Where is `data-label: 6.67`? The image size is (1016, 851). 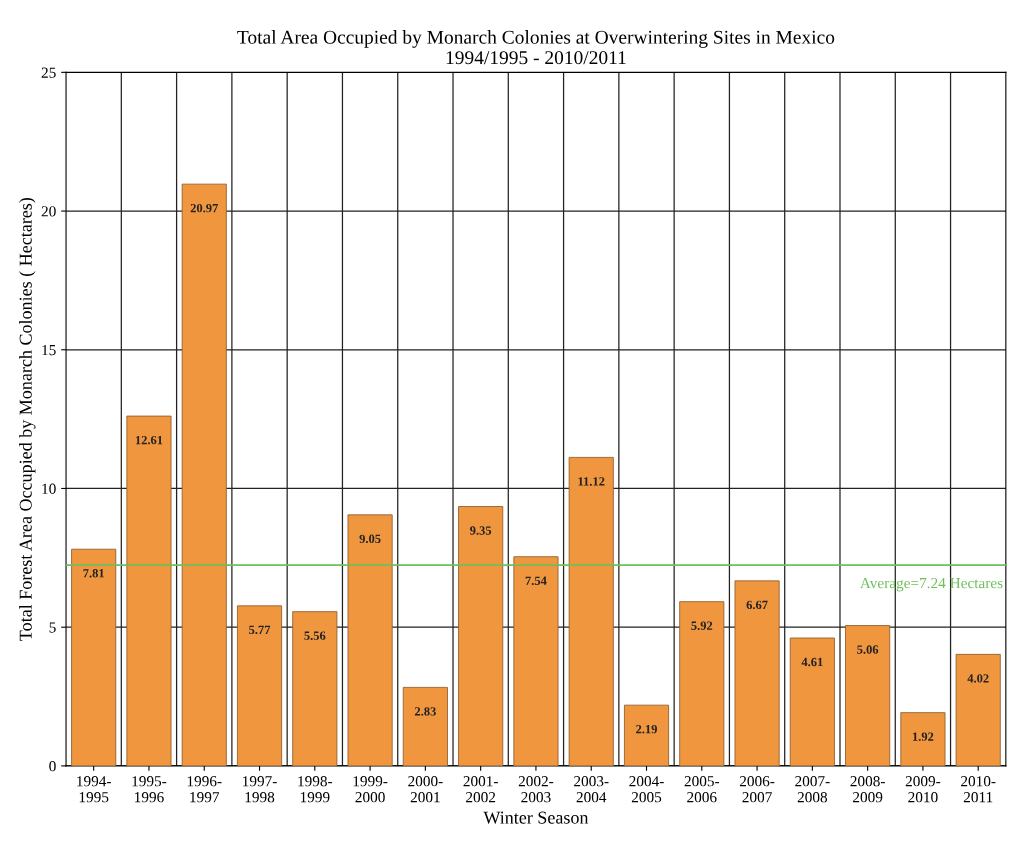 data-label: 6.67 is located at coordinates (757, 605).